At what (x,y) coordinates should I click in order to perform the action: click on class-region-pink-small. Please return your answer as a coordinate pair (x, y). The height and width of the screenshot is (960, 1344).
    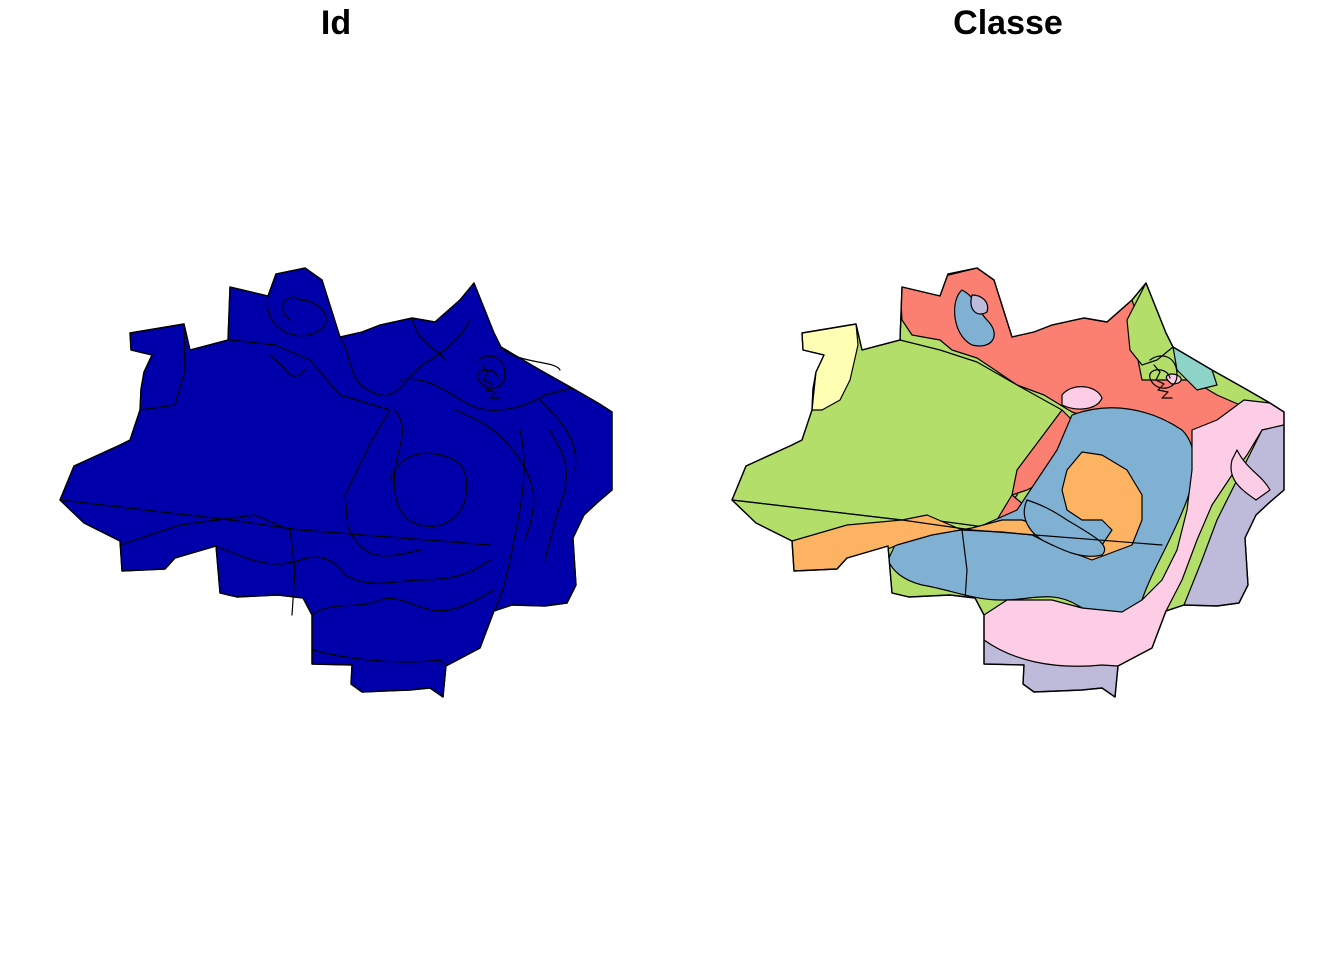
    Looking at the image, I should click on (1082, 398).